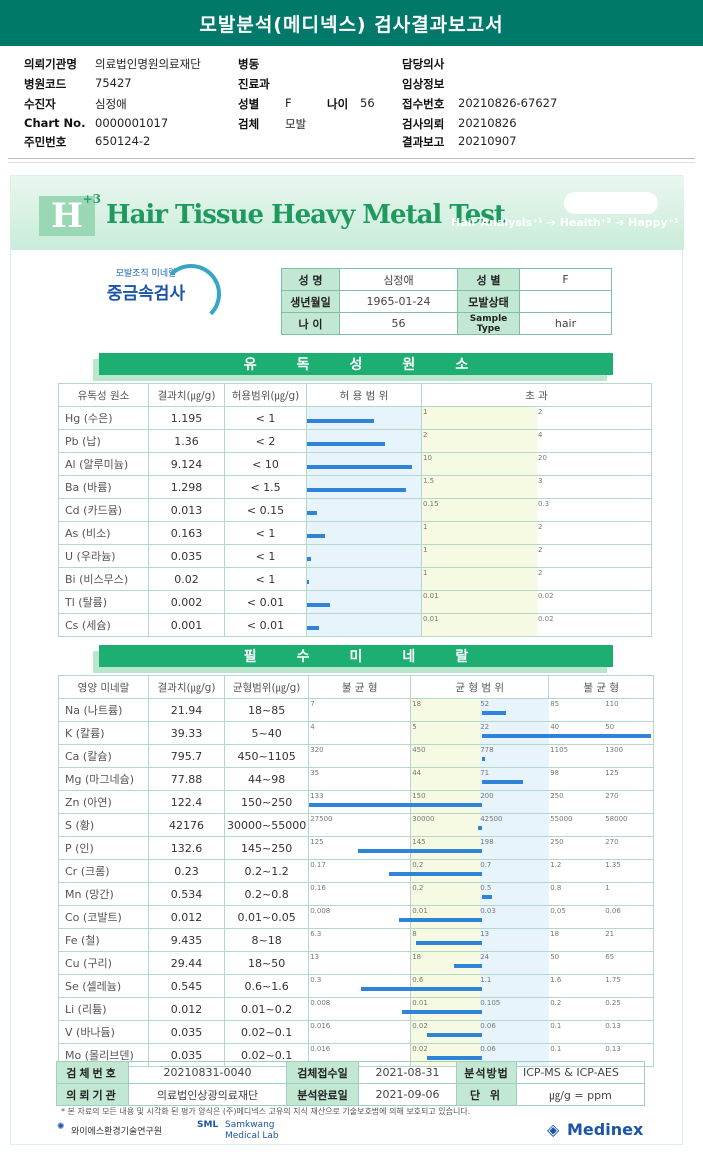  I want to click on tick-label: 0.25, so click(613, 1003).